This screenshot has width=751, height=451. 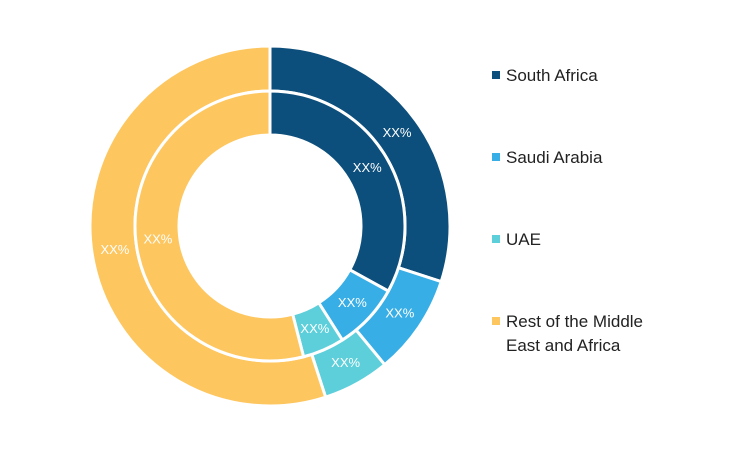 I want to click on inner-slice-rest-of-the-middle-east-and-africa, so click(x=219, y=226).